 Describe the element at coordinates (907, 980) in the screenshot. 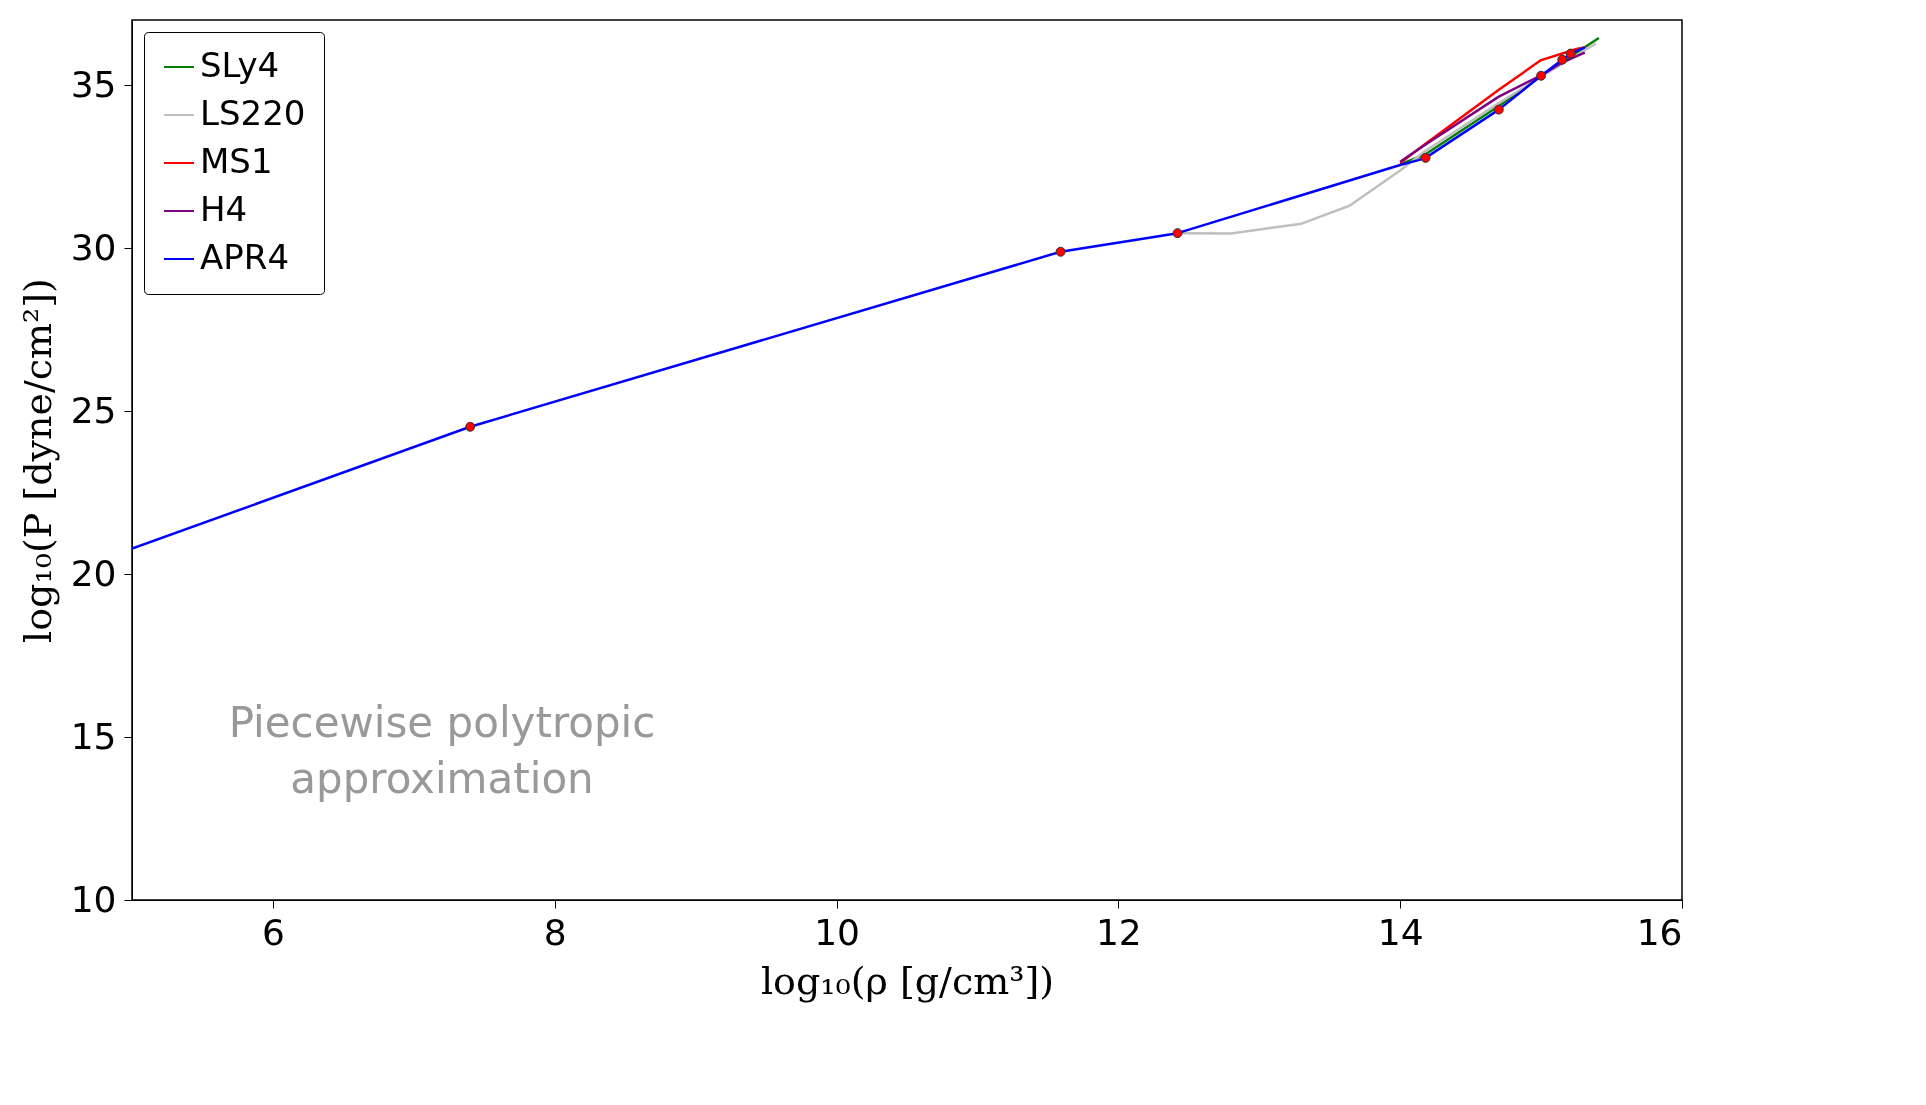

I see `x-axis-title: log₁₀(ρ [g/cm³])` at that location.